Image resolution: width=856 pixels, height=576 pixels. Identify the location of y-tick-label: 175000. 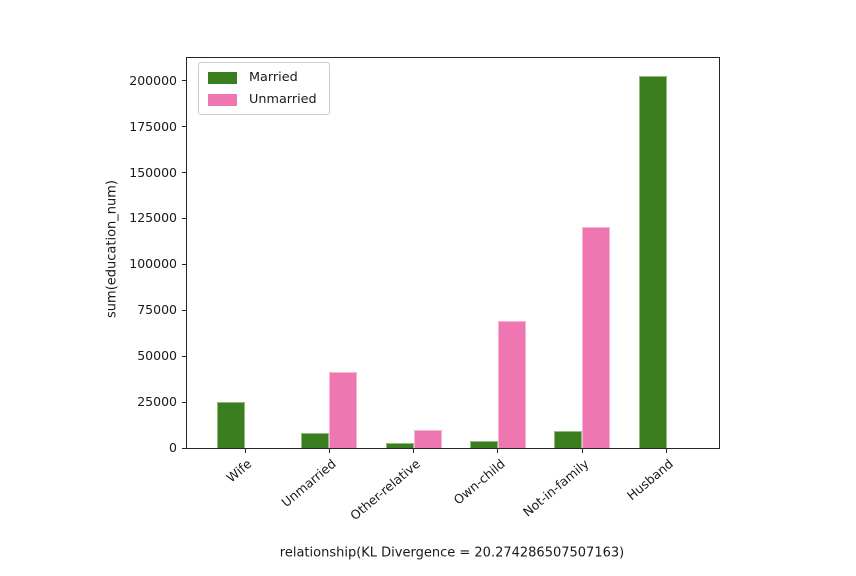
(153, 126).